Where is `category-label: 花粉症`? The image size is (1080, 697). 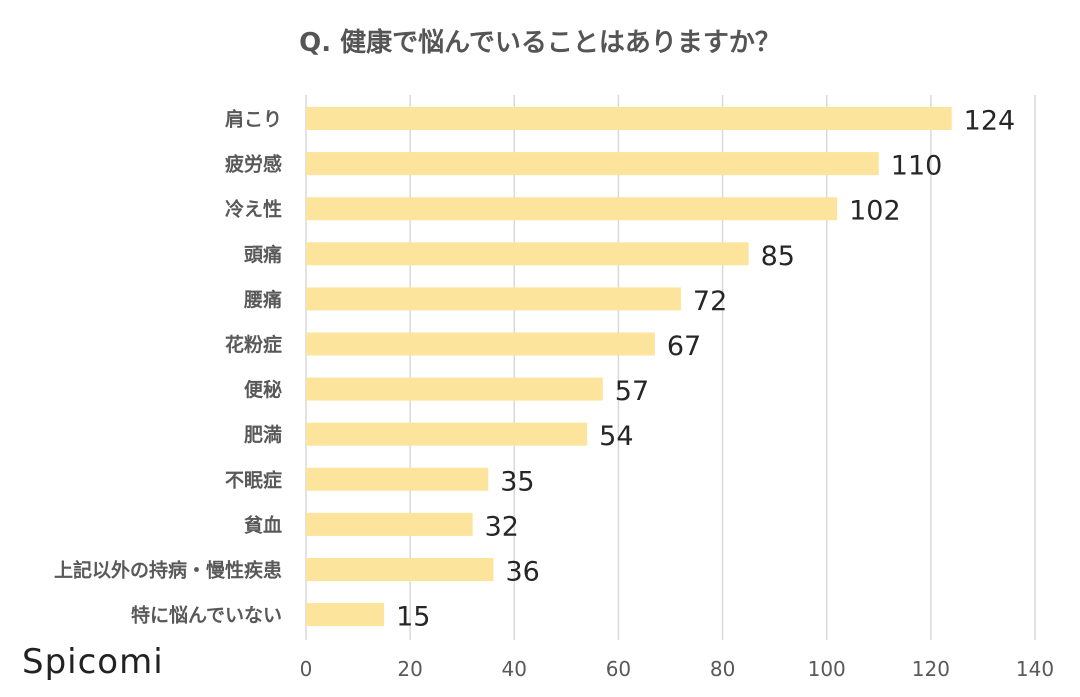
category-label: 花粉症 is located at coordinates (253, 344).